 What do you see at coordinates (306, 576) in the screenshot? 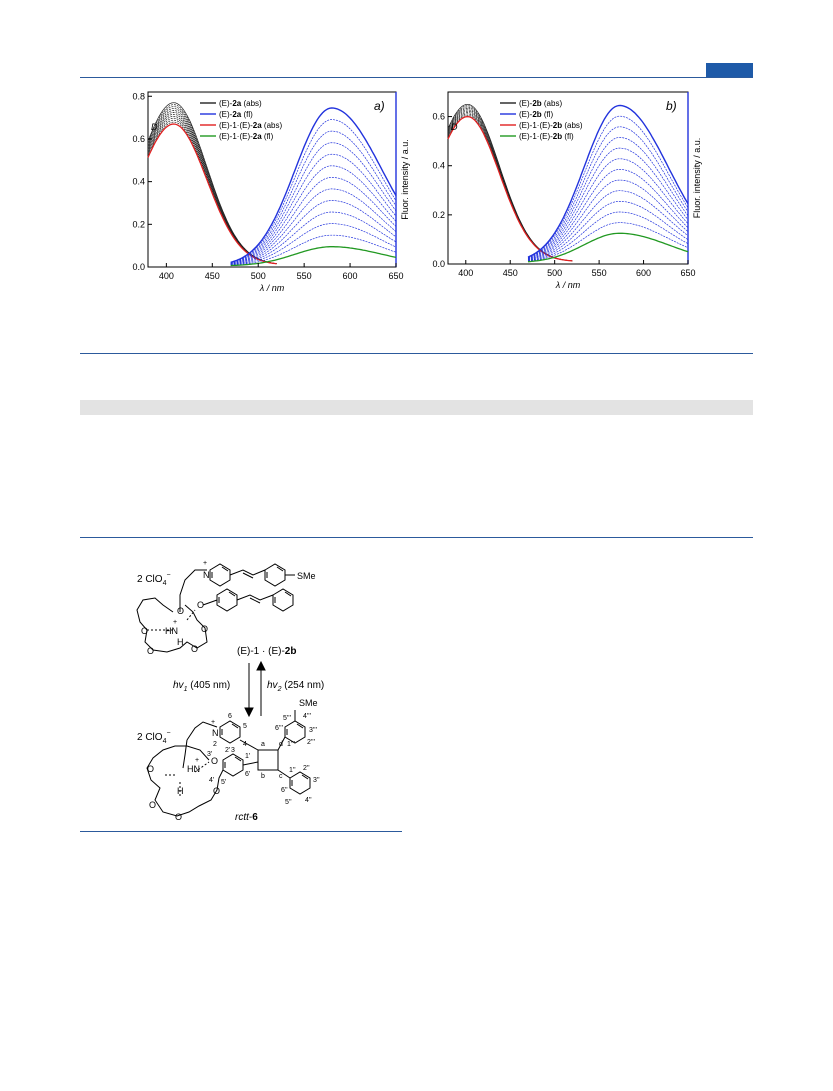
I see `sme-group-top: SMe` at bounding box center [306, 576].